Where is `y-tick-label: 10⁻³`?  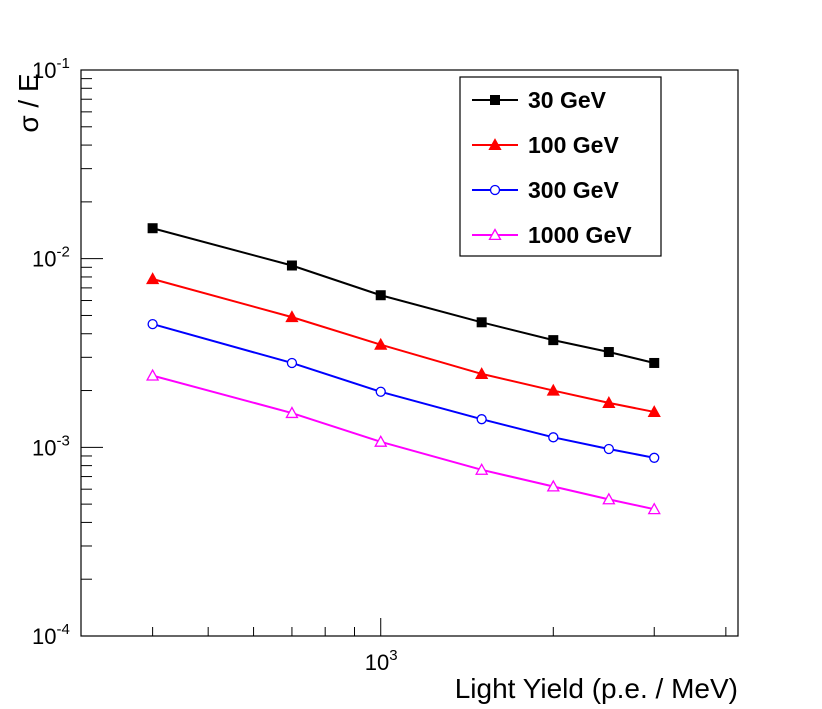 y-tick-label: 10⁻³ is located at coordinates (51, 446).